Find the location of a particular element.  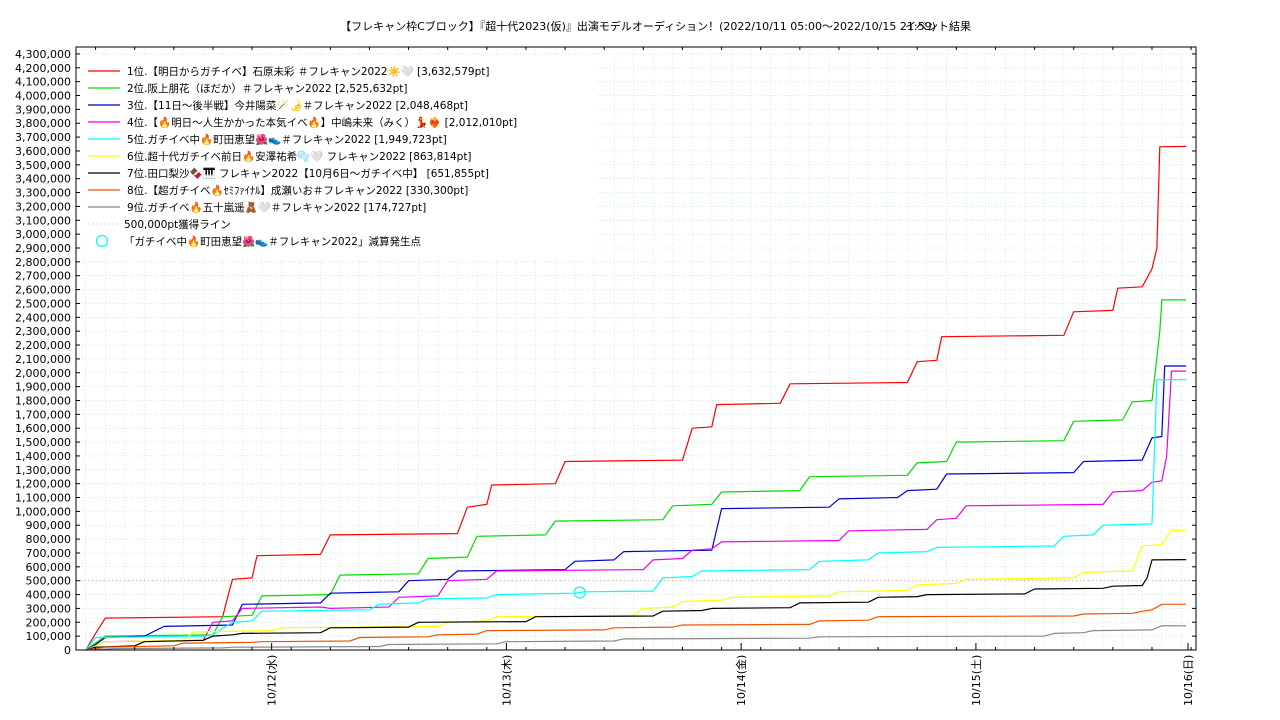

legend-entry-reference: 500,000pt獲得ライン is located at coordinates (177, 224).